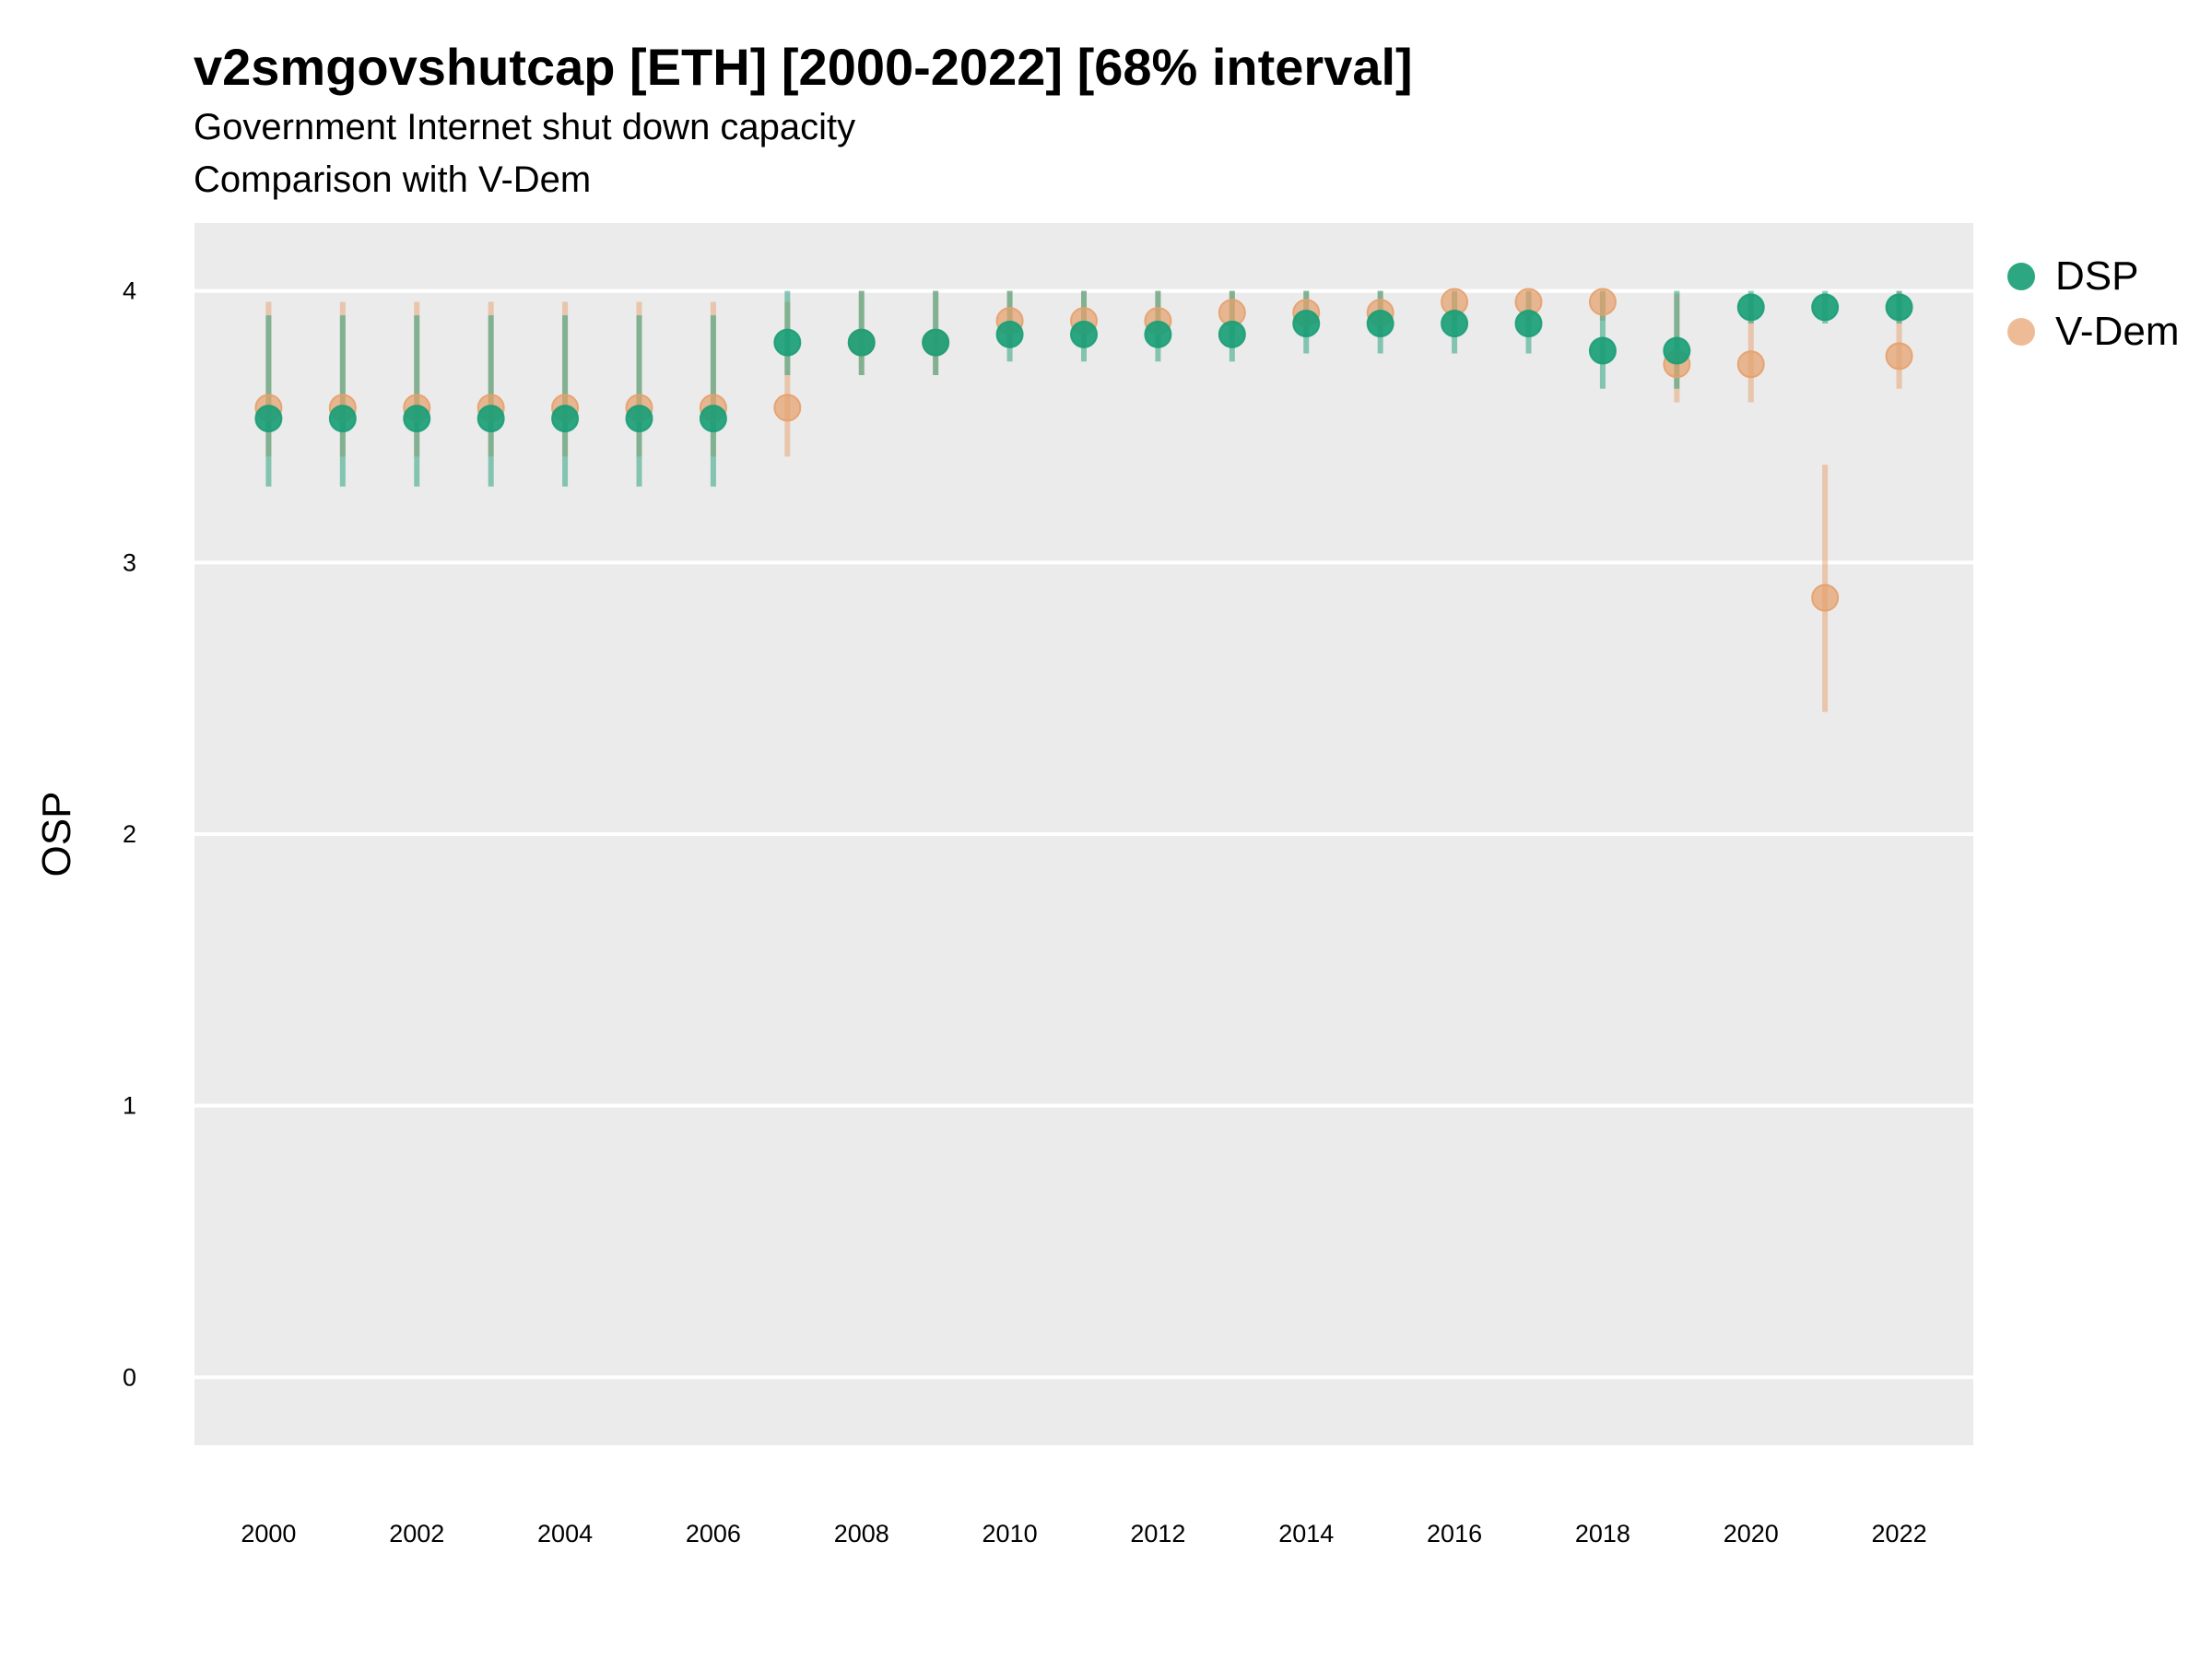 Image resolution: width=2212 pixels, height=1659 pixels. I want to click on legend-key-dsp, so click(2021, 276).